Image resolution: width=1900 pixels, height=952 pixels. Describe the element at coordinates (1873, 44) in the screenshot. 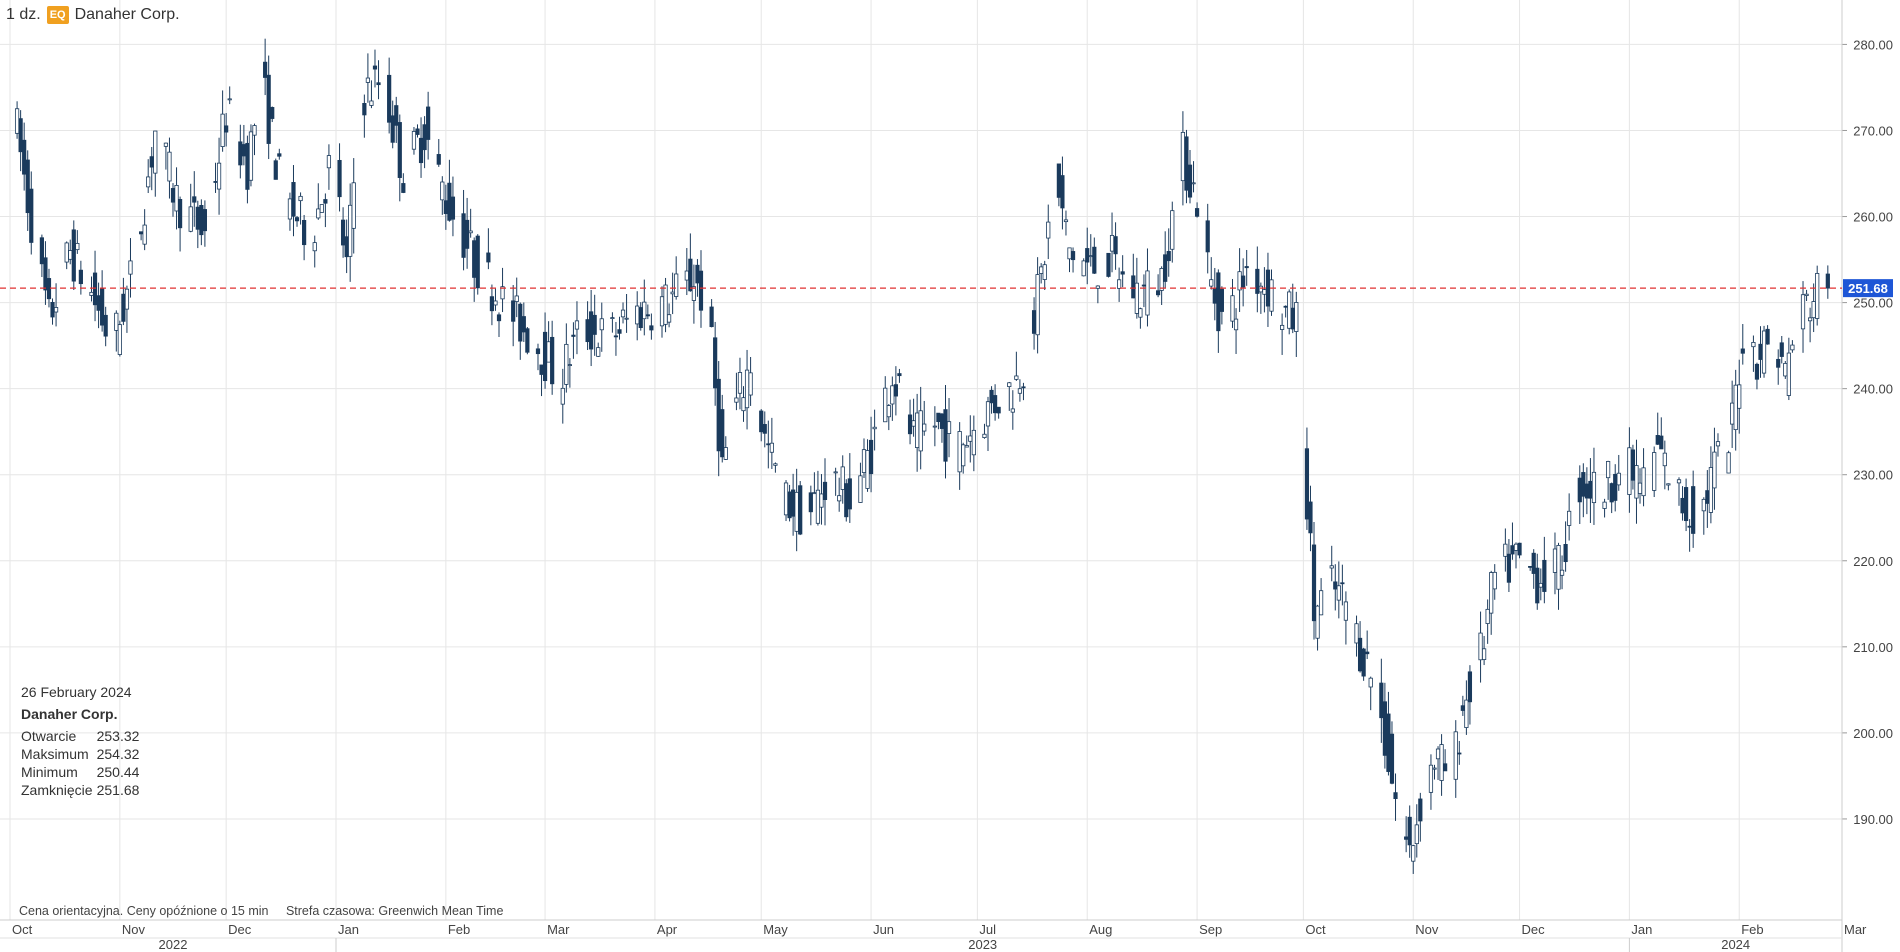

I see `y-tick-label: 280.00` at that location.